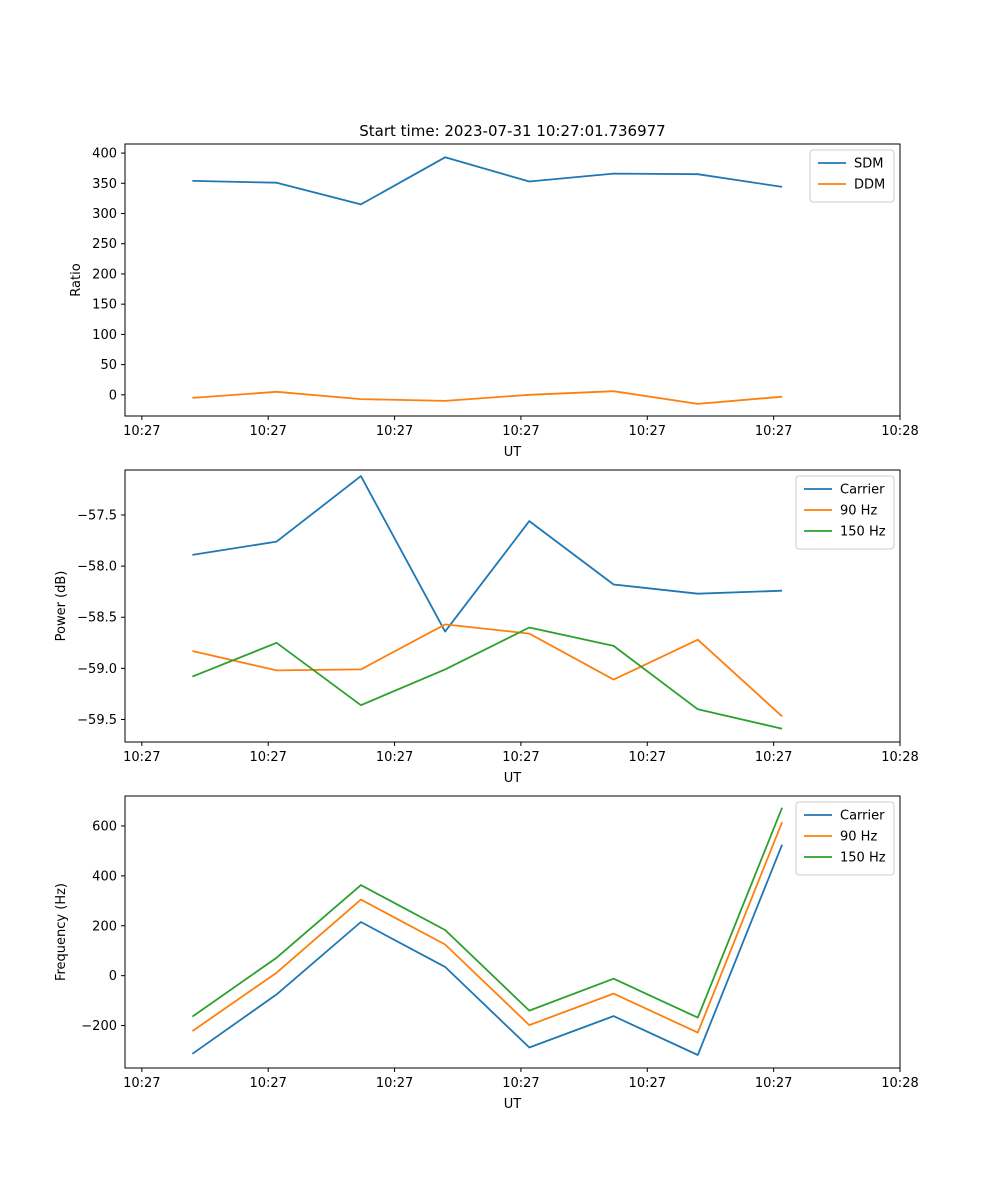 The width and height of the screenshot is (1000, 1200). Describe the element at coordinates (97, 669) in the screenshot. I see `y-tick-label: −59.0` at that location.